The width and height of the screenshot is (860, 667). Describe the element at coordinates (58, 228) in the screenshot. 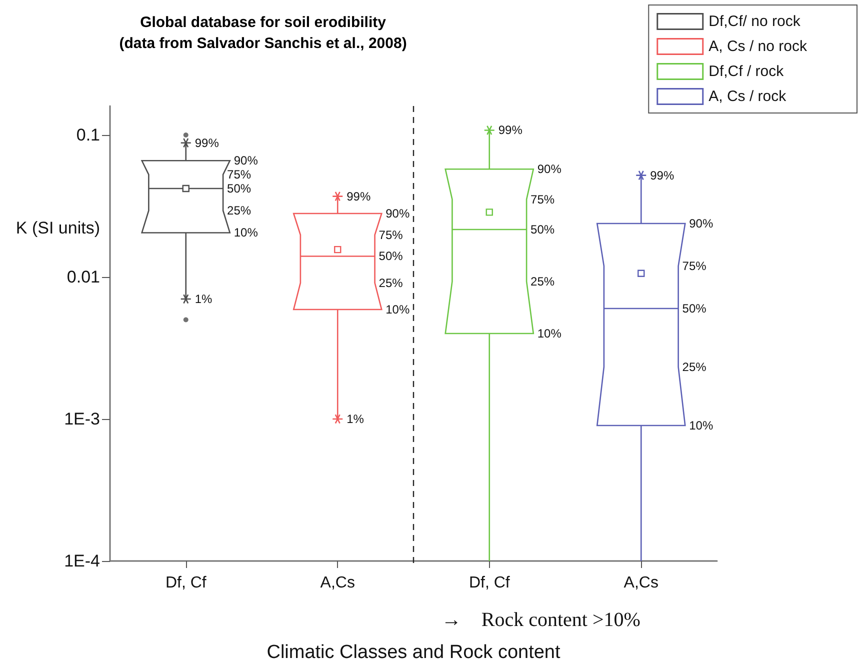

I see `y-axis-title: K (SI units)` at that location.